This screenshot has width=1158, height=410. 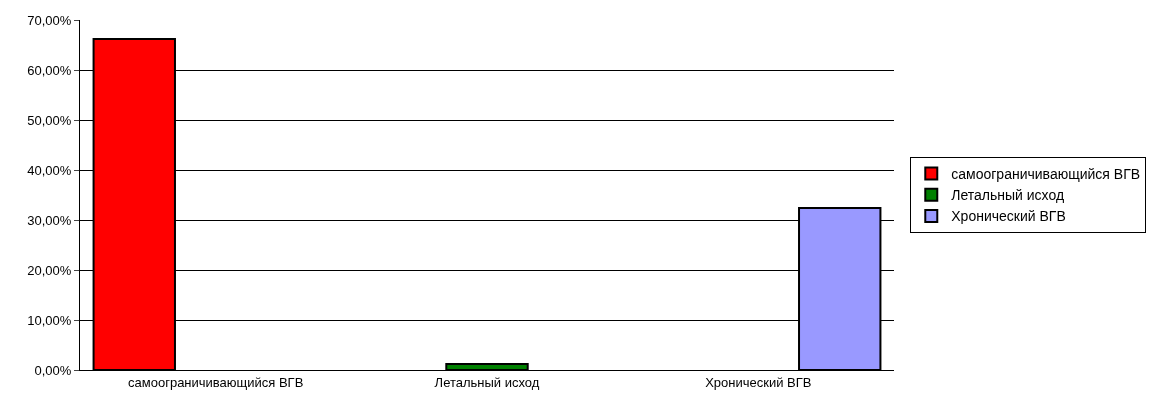 What do you see at coordinates (49, 120) in the screenshot?
I see `y-tick-label: 50,00%` at bounding box center [49, 120].